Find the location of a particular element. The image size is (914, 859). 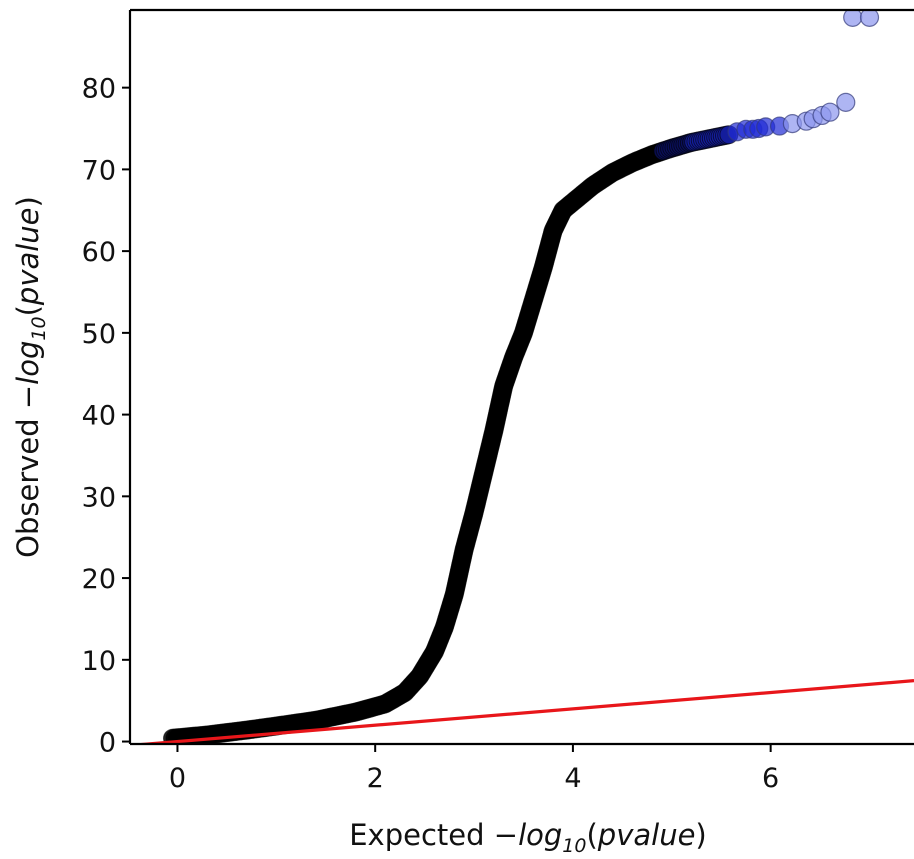

y-tick-label: 70 is located at coordinates (99, 170).